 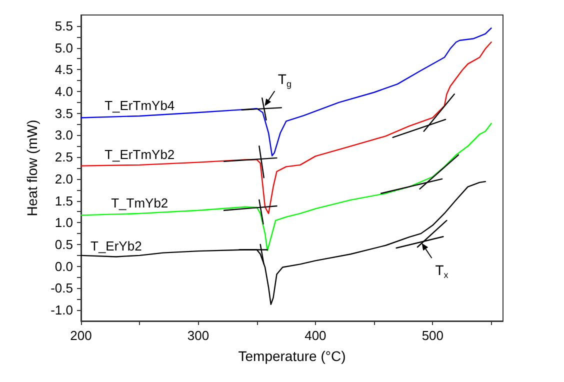 I want to click on y-tick-label: 4.0, so click(x=63, y=91).